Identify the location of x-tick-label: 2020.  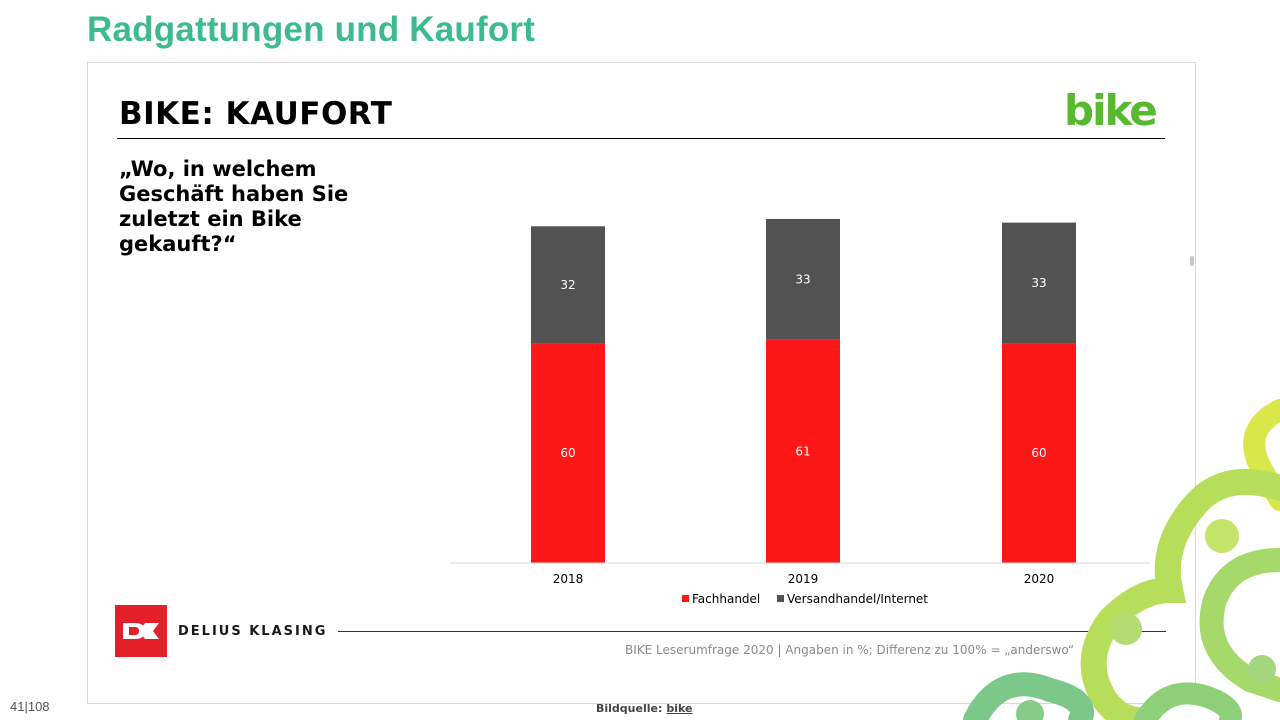
(1039, 579).